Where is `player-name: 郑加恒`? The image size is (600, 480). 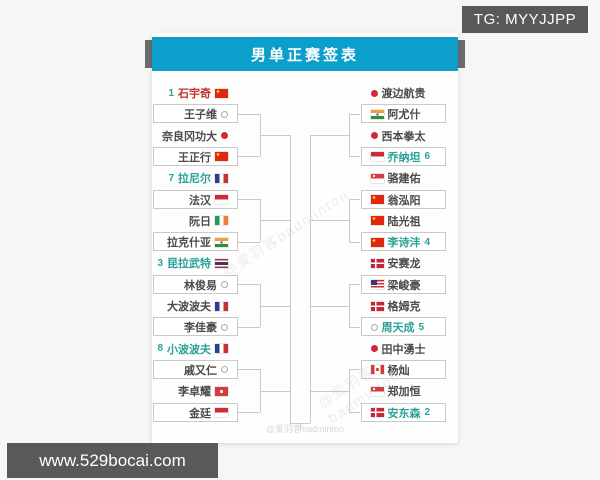
player-name: 郑加恒 is located at coordinates (404, 392).